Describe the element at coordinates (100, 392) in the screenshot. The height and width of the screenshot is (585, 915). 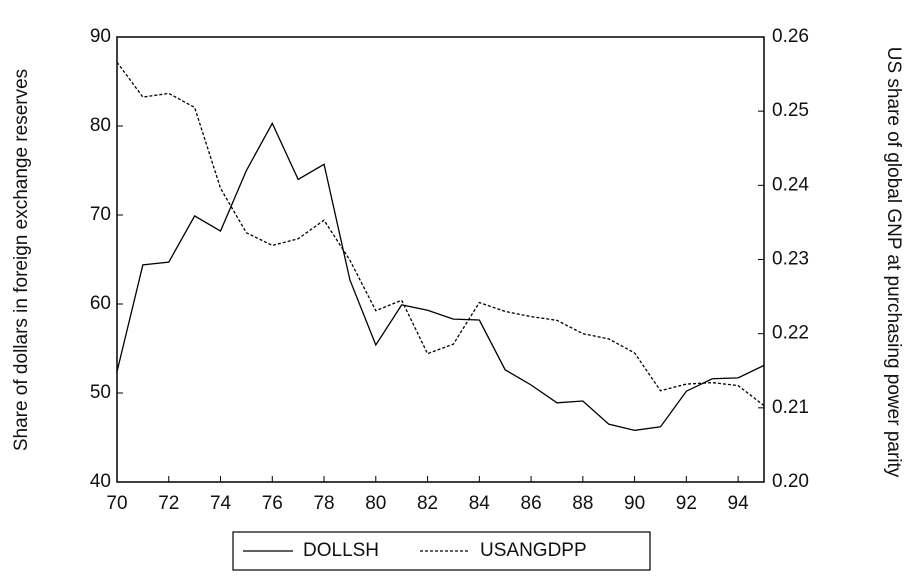
I see `y-tick-label: 50` at that location.